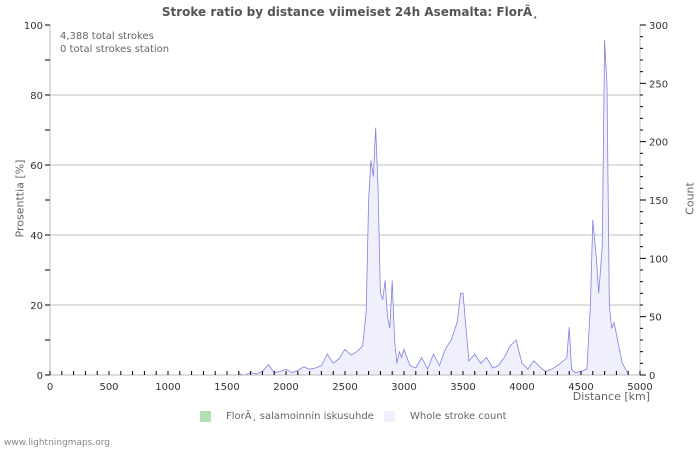 The height and width of the screenshot is (450, 700). I want to click on legend-item-count: Whole stroke count, so click(445, 416).